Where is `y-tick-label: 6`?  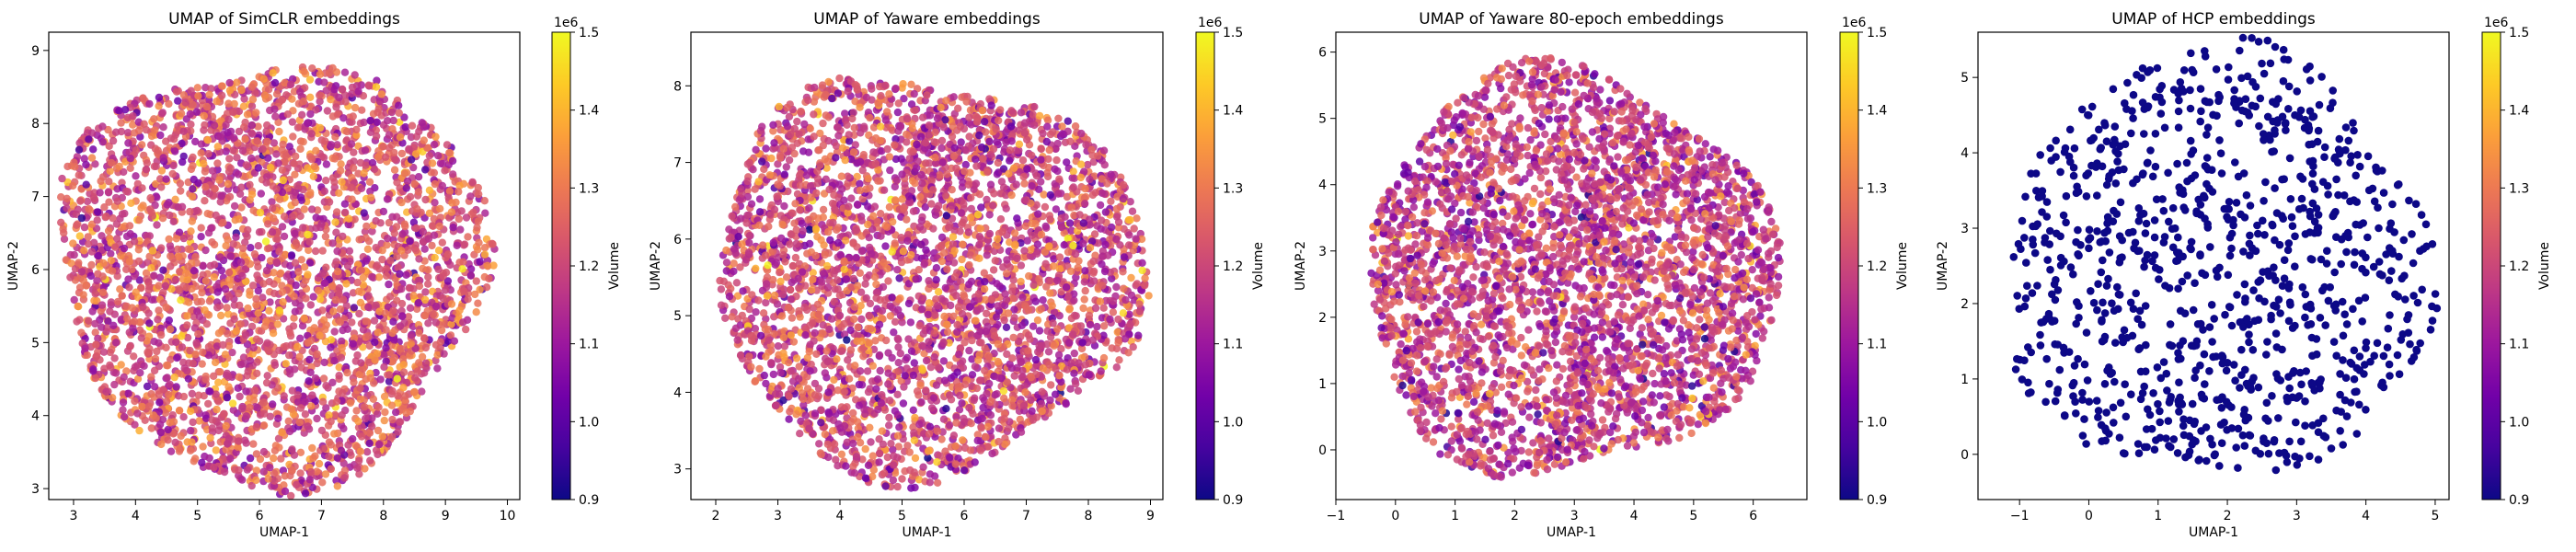 y-tick-label: 6 is located at coordinates (35, 270).